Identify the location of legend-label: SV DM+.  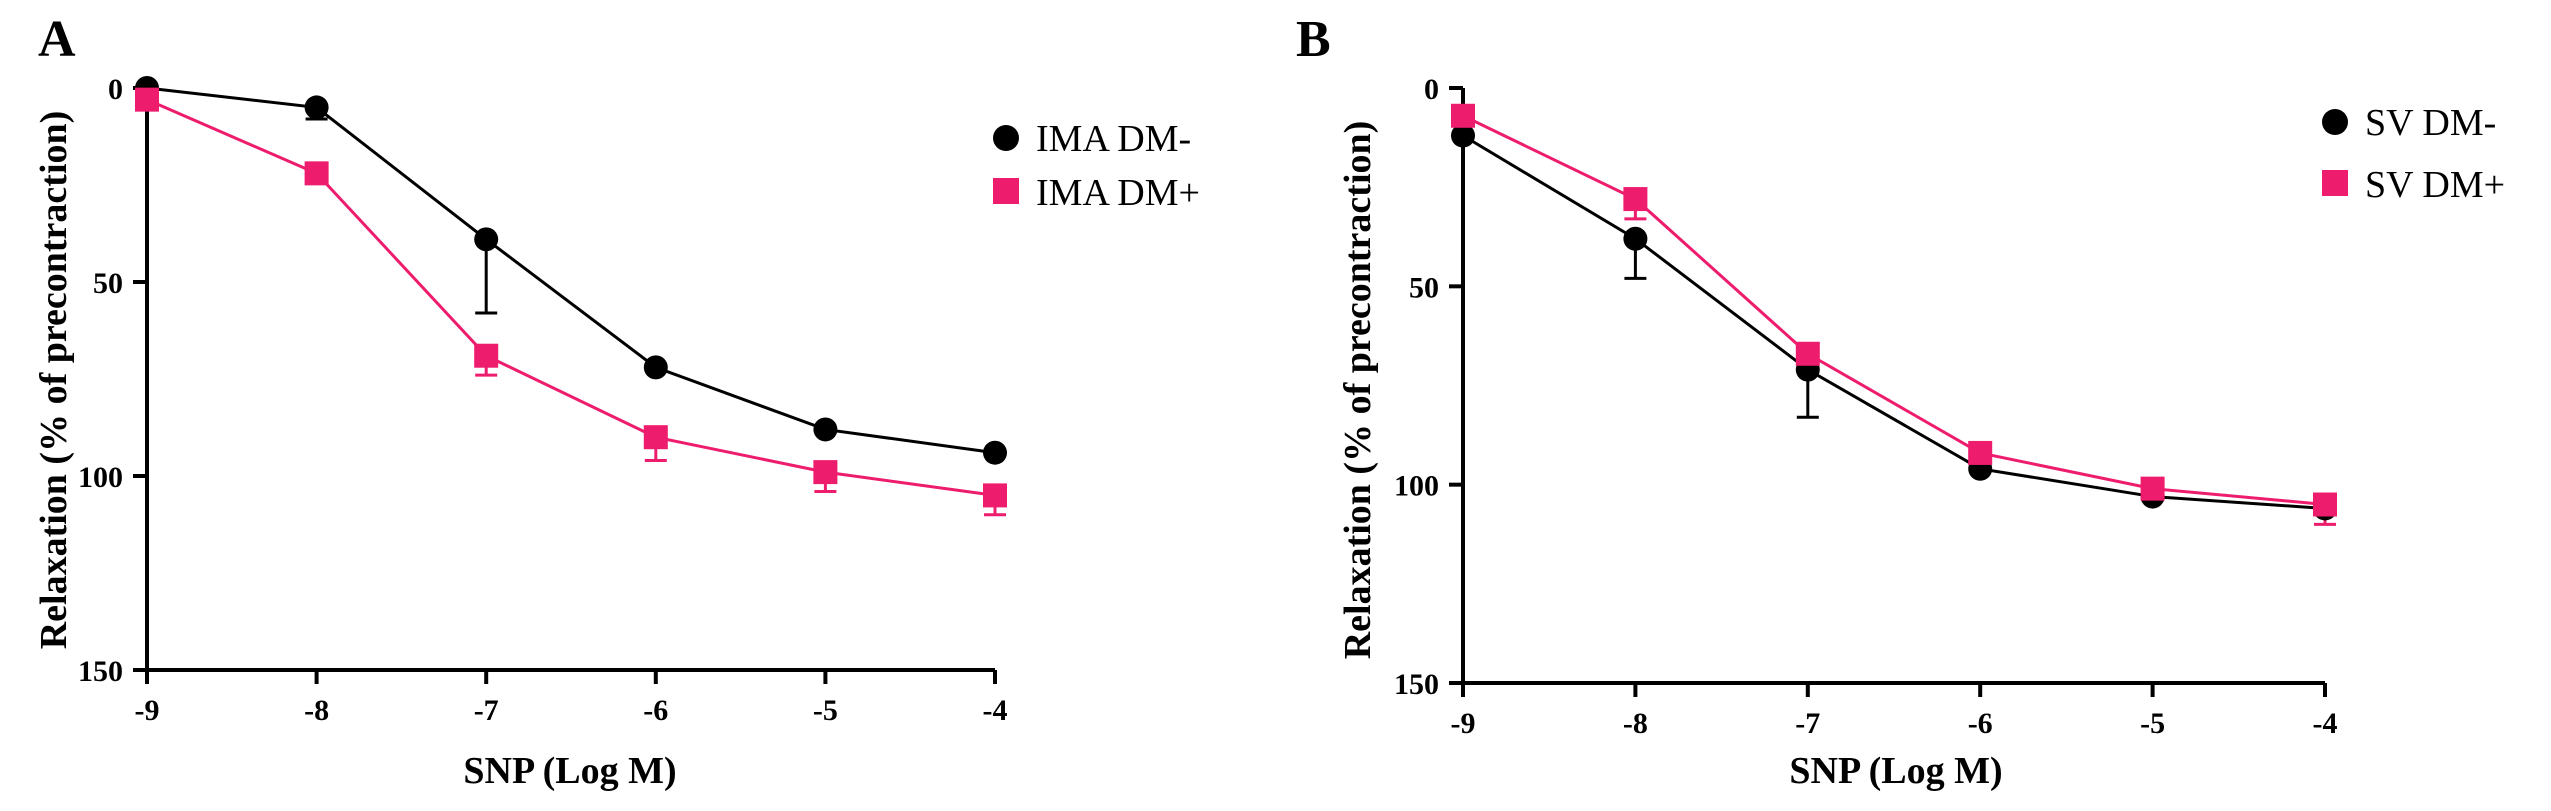
(2435, 185).